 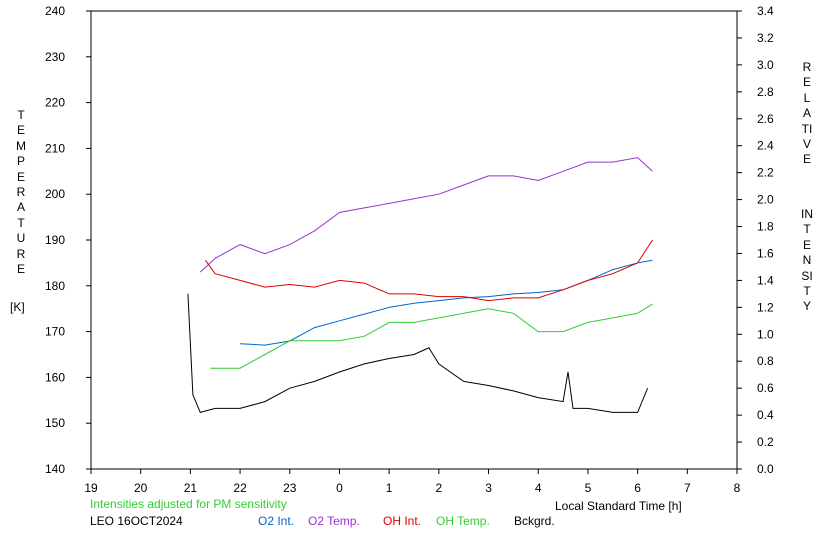 What do you see at coordinates (765, 173) in the screenshot?
I see `right-tick-label: 2.2` at bounding box center [765, 173].